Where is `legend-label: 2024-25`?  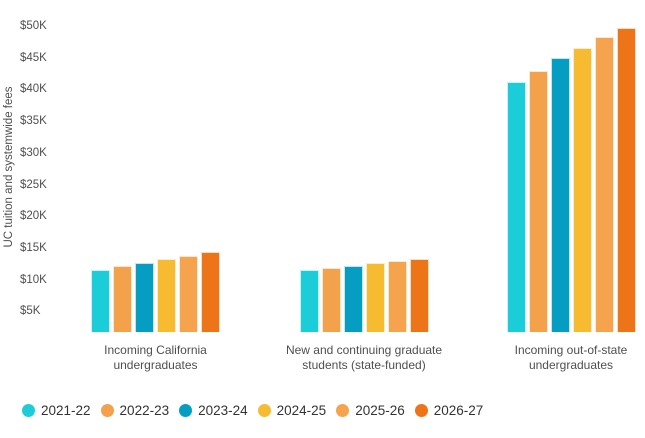 legend-label: 2024-25 is located at coordinates (301, 410).